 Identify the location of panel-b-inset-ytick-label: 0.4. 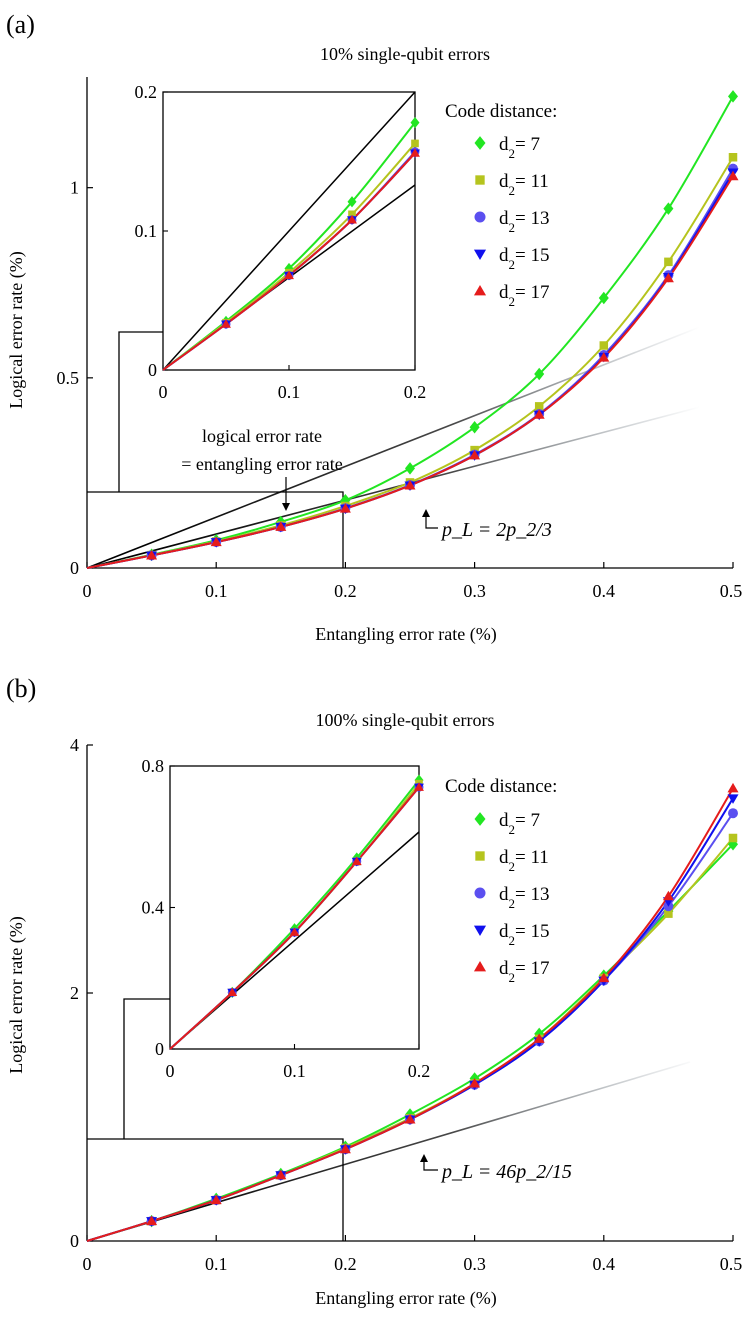
(153, 908).